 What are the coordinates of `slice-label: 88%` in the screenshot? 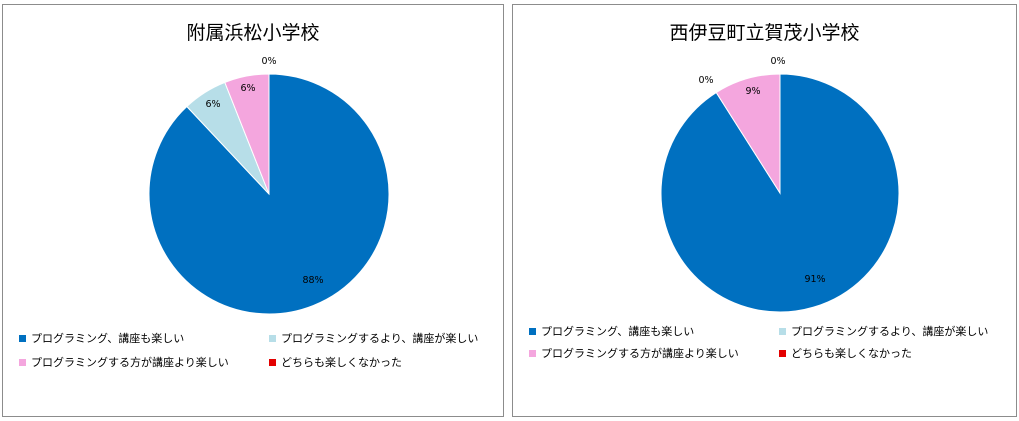 It's located at (312, 280).